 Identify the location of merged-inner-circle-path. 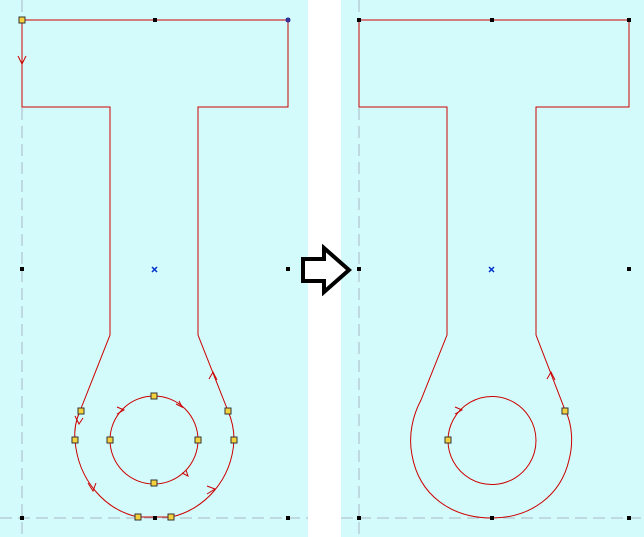
(492, 440).